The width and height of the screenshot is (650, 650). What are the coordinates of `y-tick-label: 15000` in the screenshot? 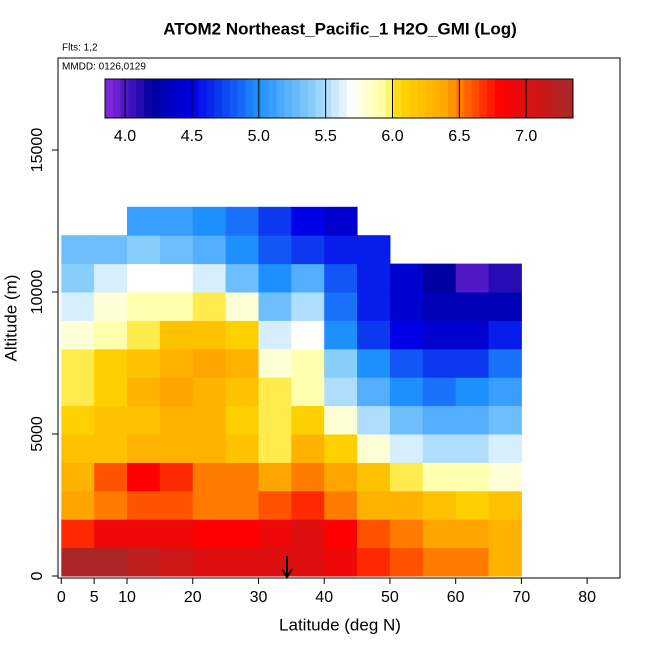 It's located at (37, 150).